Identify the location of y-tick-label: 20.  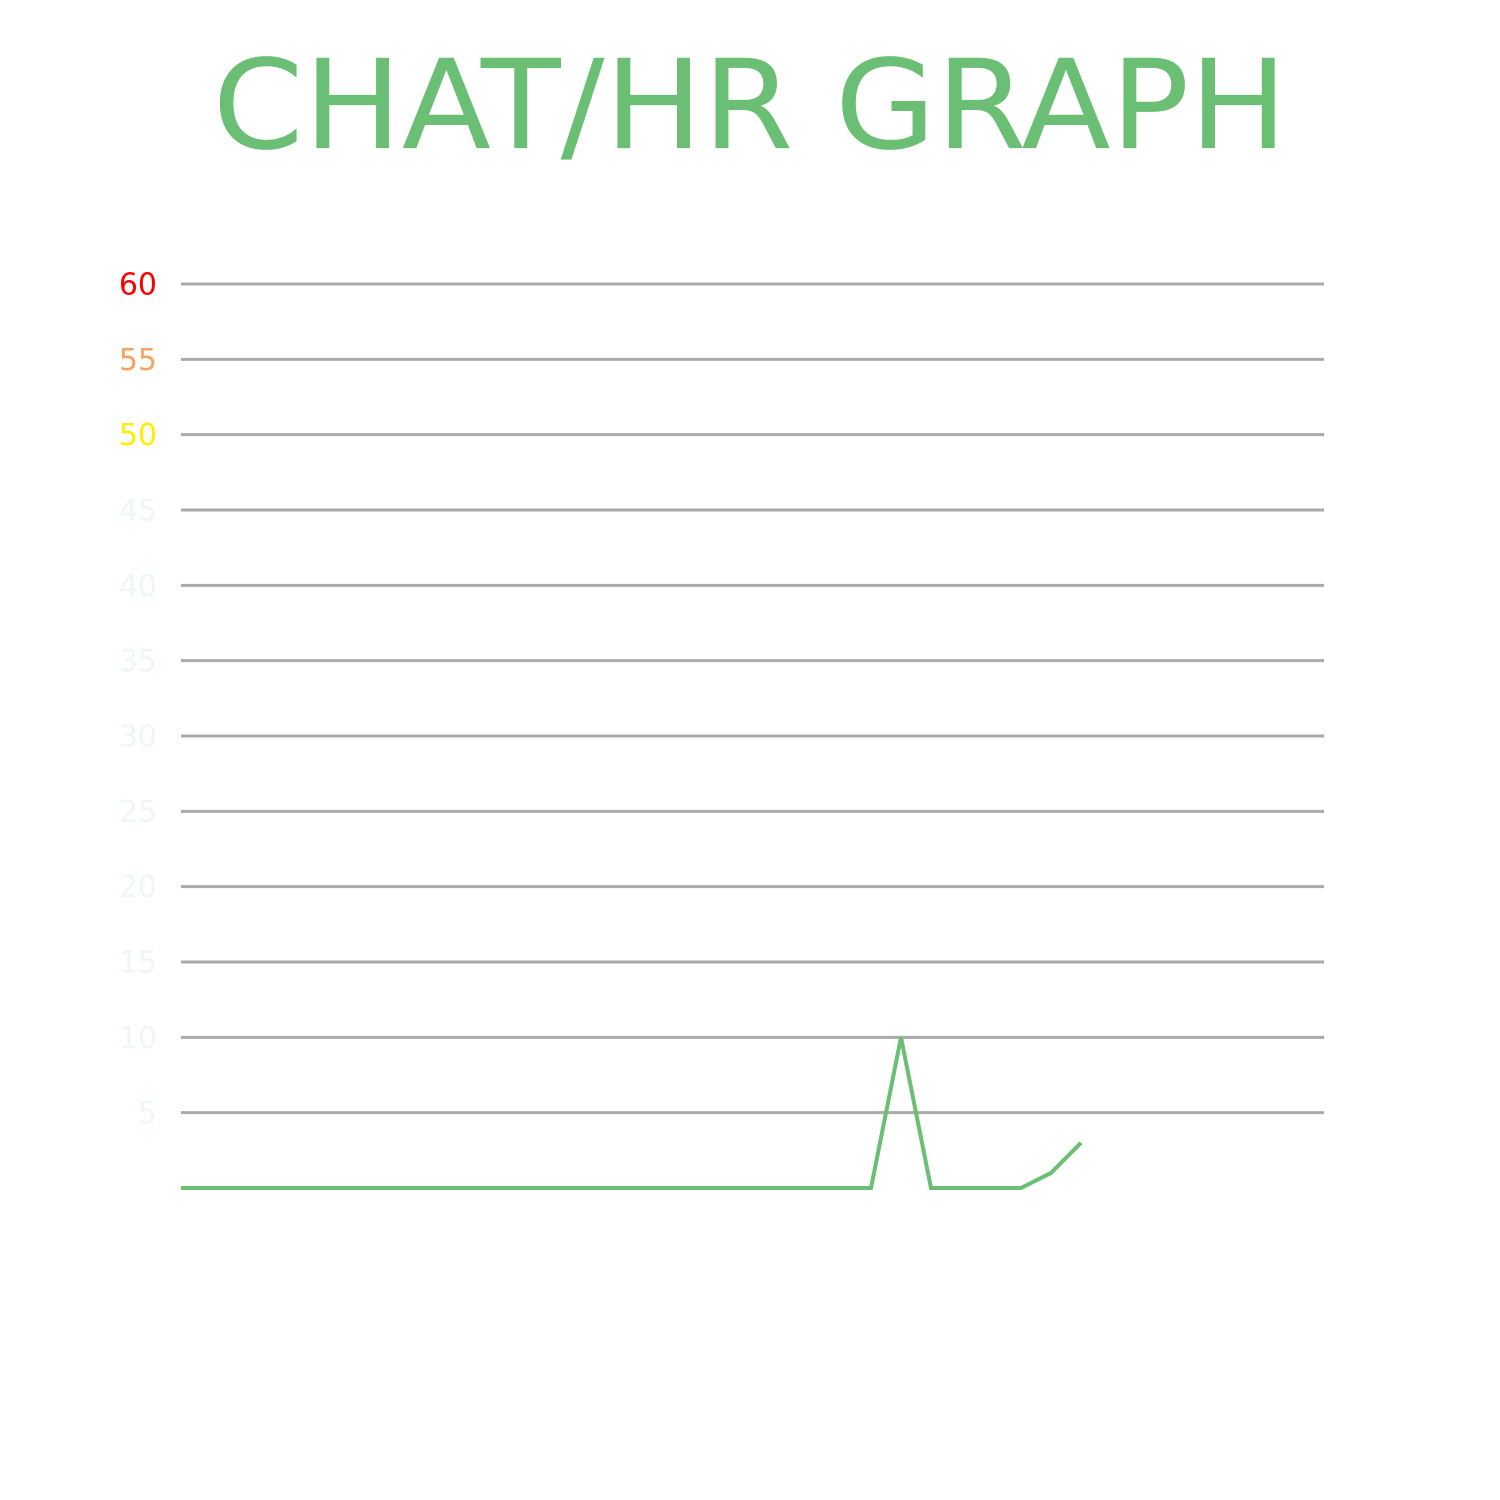
(138, 887).